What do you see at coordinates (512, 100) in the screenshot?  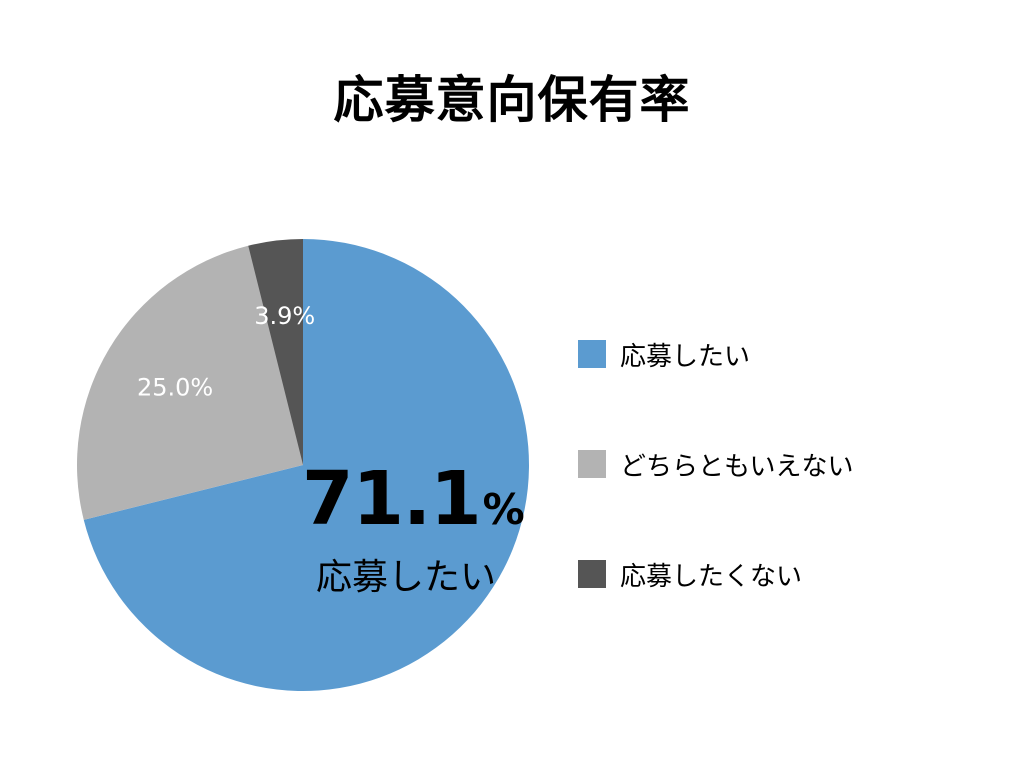 I see `chart-title: 応募意向保有率` at bounding box center [512, 100].